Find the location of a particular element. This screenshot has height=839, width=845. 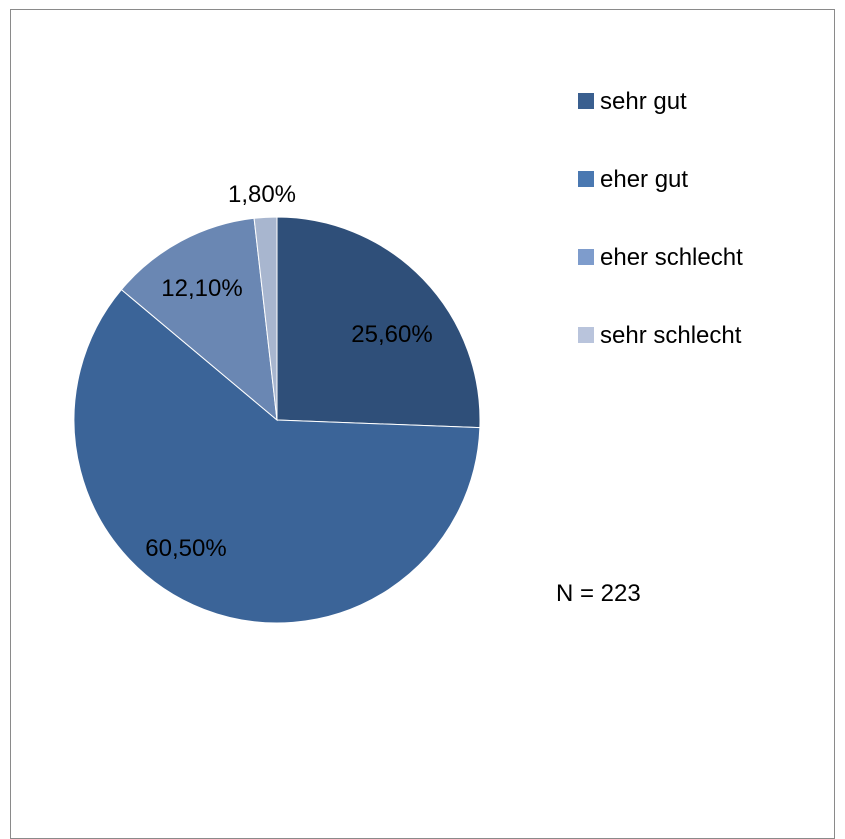

sample-size-note: N = 223 is located at coordinates (598, 593).